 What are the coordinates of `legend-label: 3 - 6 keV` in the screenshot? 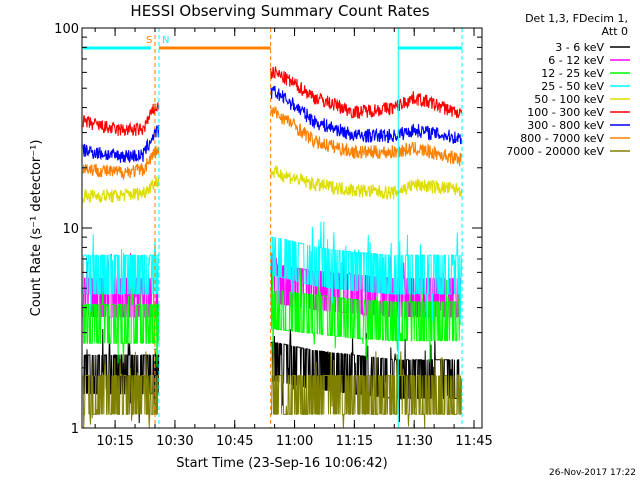 It's located at (579, 47).